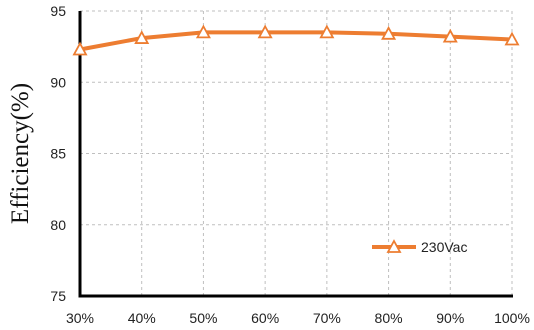 Image resolution: width=534 pixels, height=330 pixels. I want to click on y-tick-label: 85, so click(58, 154).